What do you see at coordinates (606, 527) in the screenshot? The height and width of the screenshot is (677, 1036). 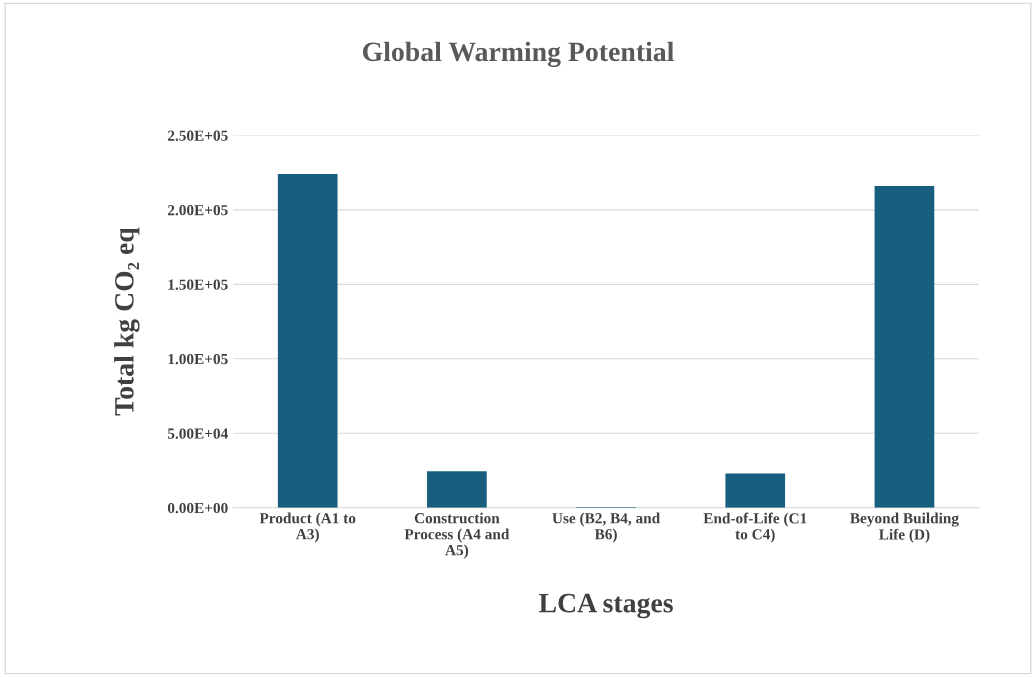 I see `x-tick-label: Use (B2, B4, and B6)` at bounding box center [606, 527].